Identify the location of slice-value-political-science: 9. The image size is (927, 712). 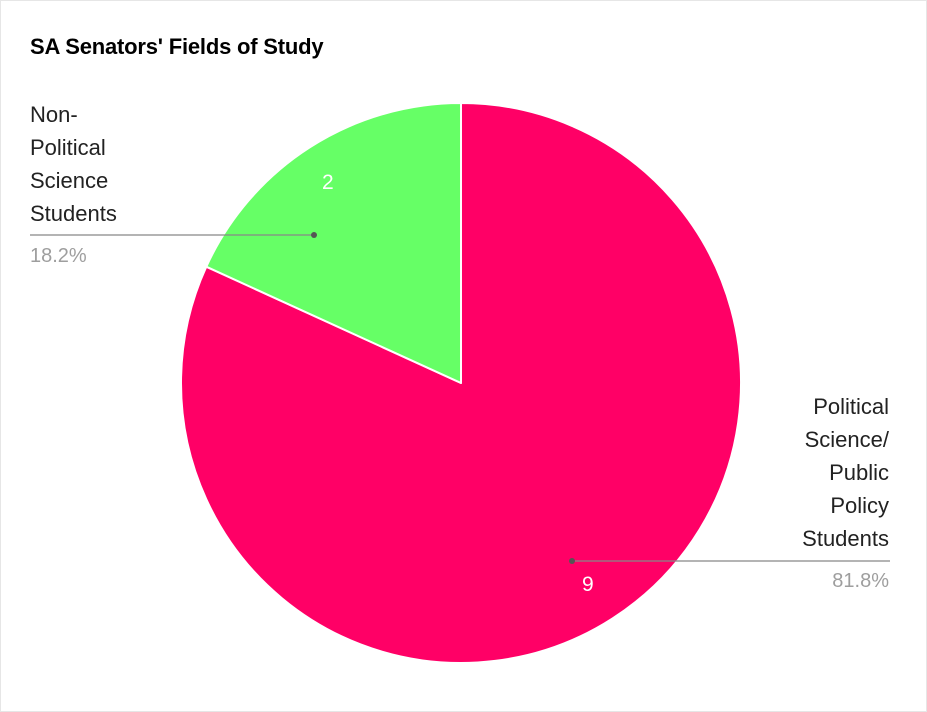
(588, 584).